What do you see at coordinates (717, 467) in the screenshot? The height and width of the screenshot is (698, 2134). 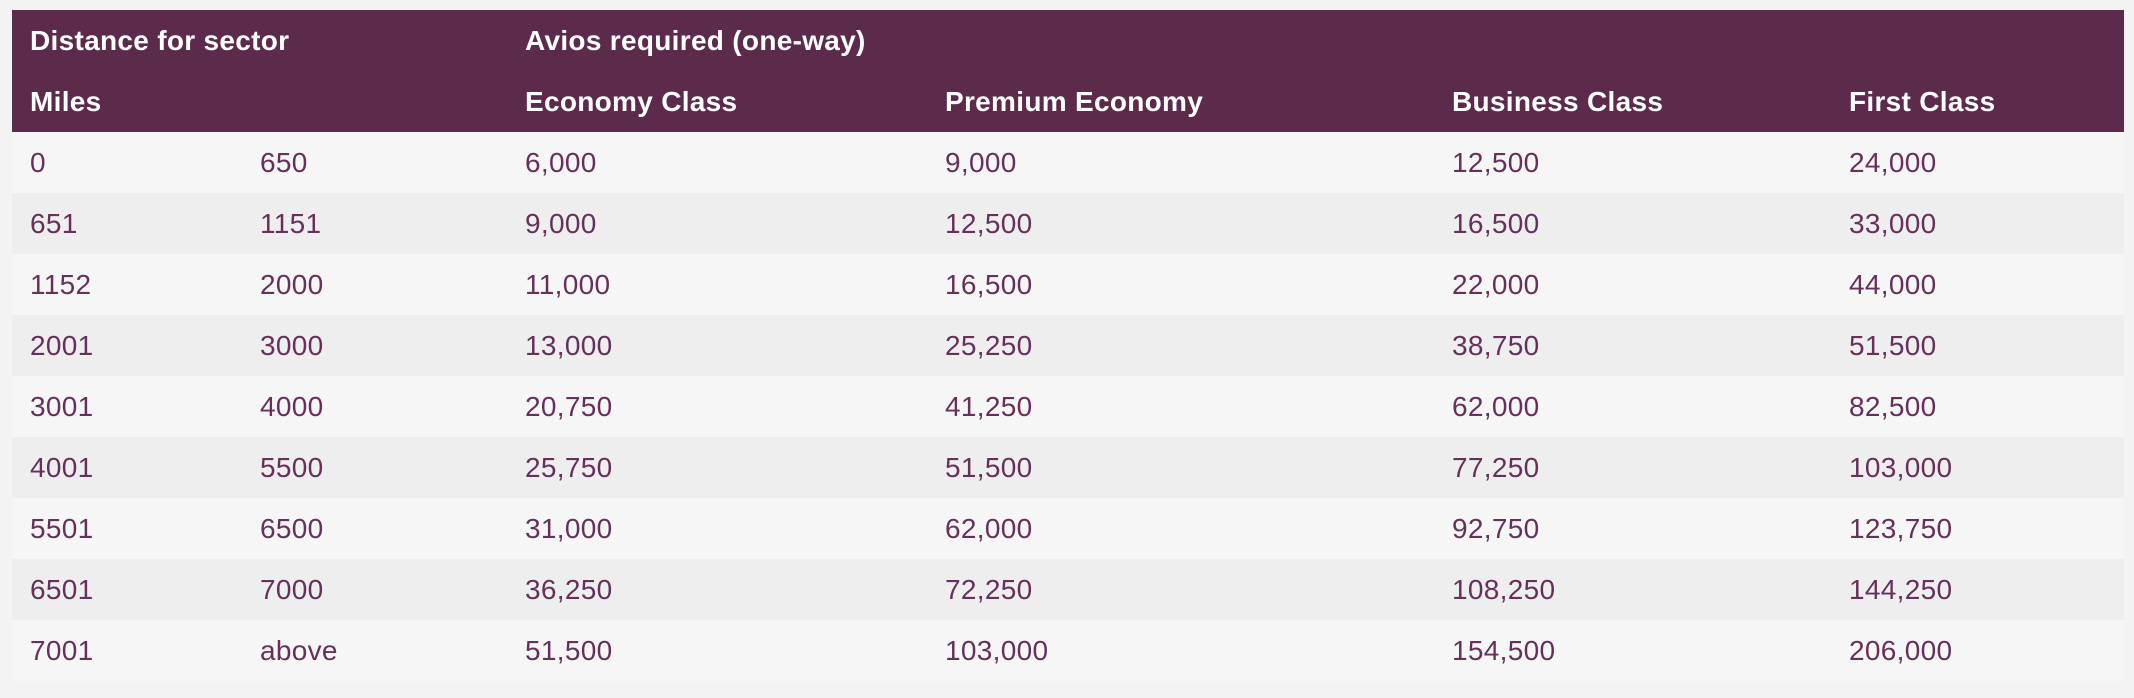 I see `table-cell-economy: 25,750` at bounding box center [717, 467].